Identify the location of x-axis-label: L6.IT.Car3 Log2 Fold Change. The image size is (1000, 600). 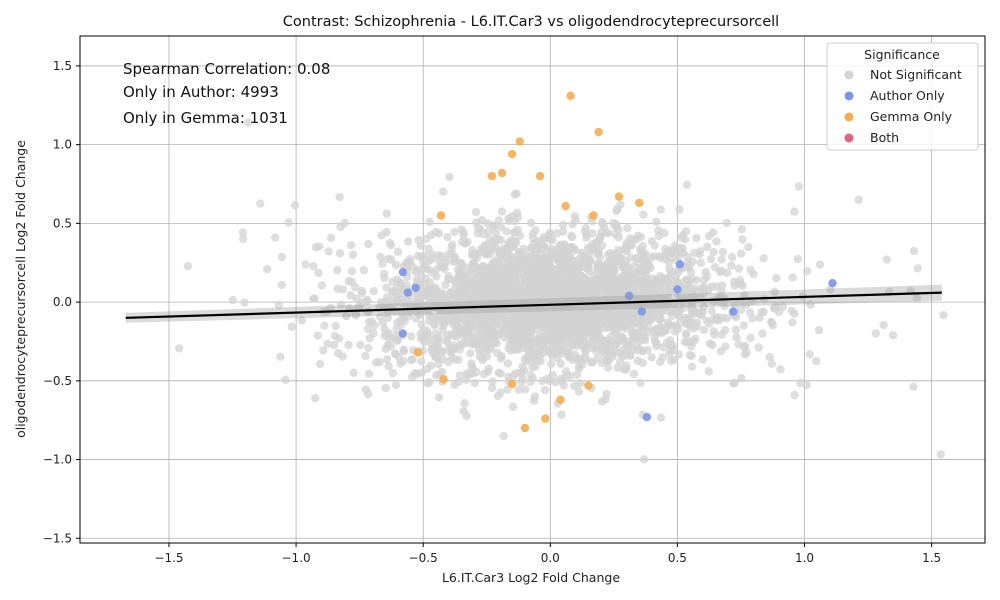
(531, 577).